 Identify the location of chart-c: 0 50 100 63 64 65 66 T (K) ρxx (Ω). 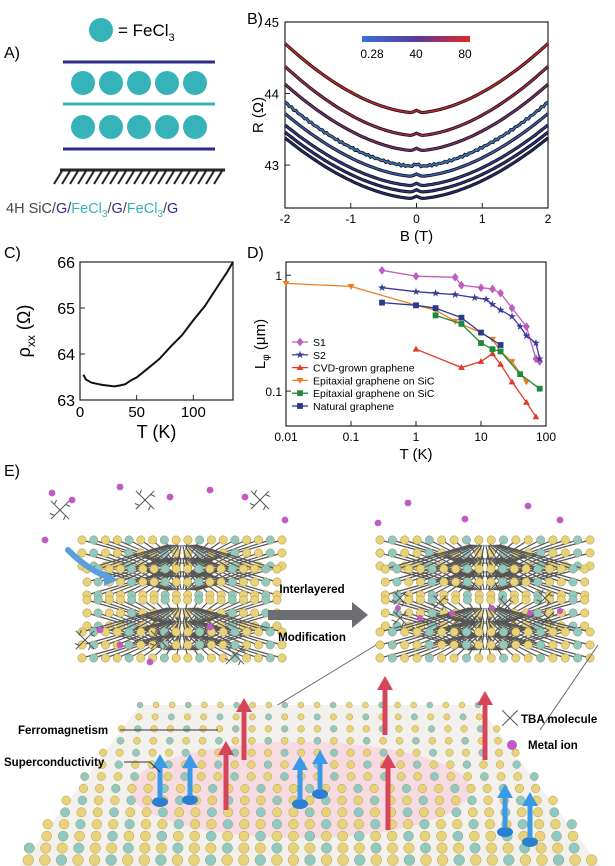
(124, 348).